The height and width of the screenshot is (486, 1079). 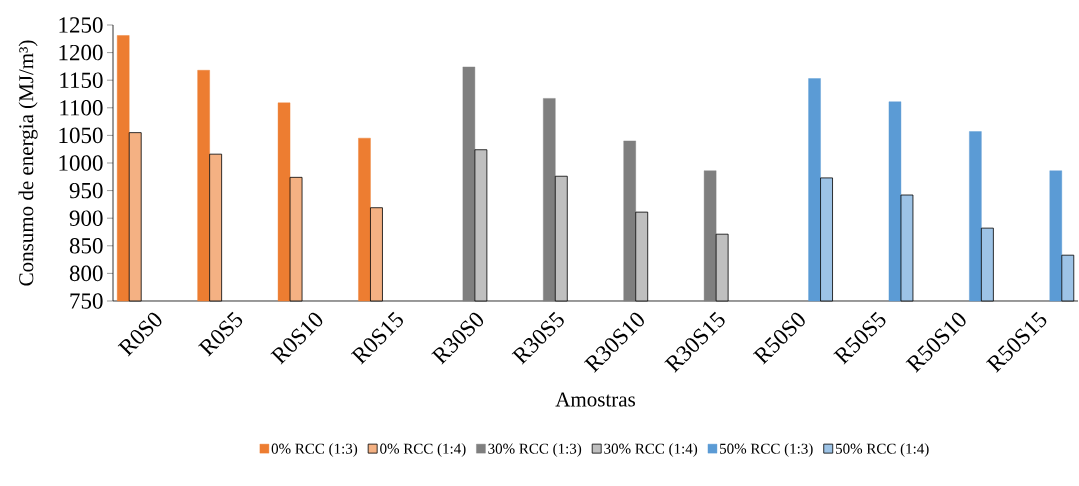 What do you see at coordinates (882, 450) in the screenshot?
I see `legend-label: 50% RCC (1:4)` at bounding box center [882, 450].